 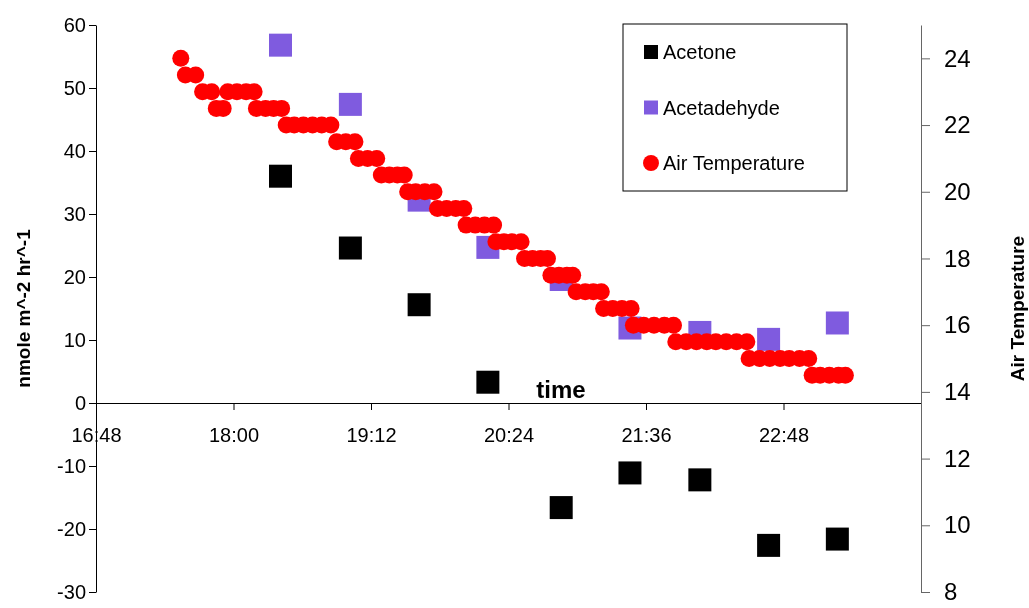 What do you see at coordinates (80, 402) in the screenshot?
I see `y-tick-label: 0` at bounding box center [80, 402].